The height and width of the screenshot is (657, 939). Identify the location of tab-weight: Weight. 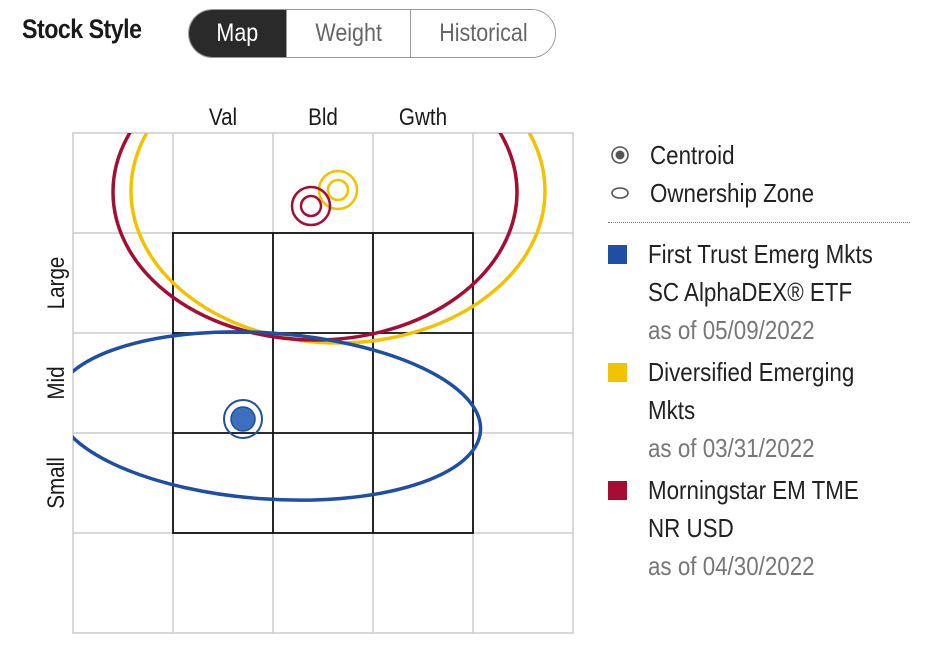
(349, 33).